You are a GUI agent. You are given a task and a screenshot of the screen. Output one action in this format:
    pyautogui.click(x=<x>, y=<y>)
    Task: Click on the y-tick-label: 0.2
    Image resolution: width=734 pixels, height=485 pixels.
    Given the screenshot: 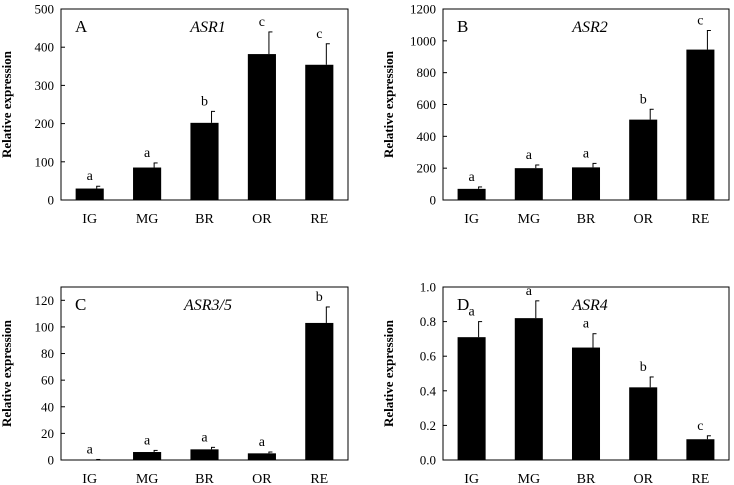 What is the action you would take?
    pyautogui.click(x=428, y=425)
    